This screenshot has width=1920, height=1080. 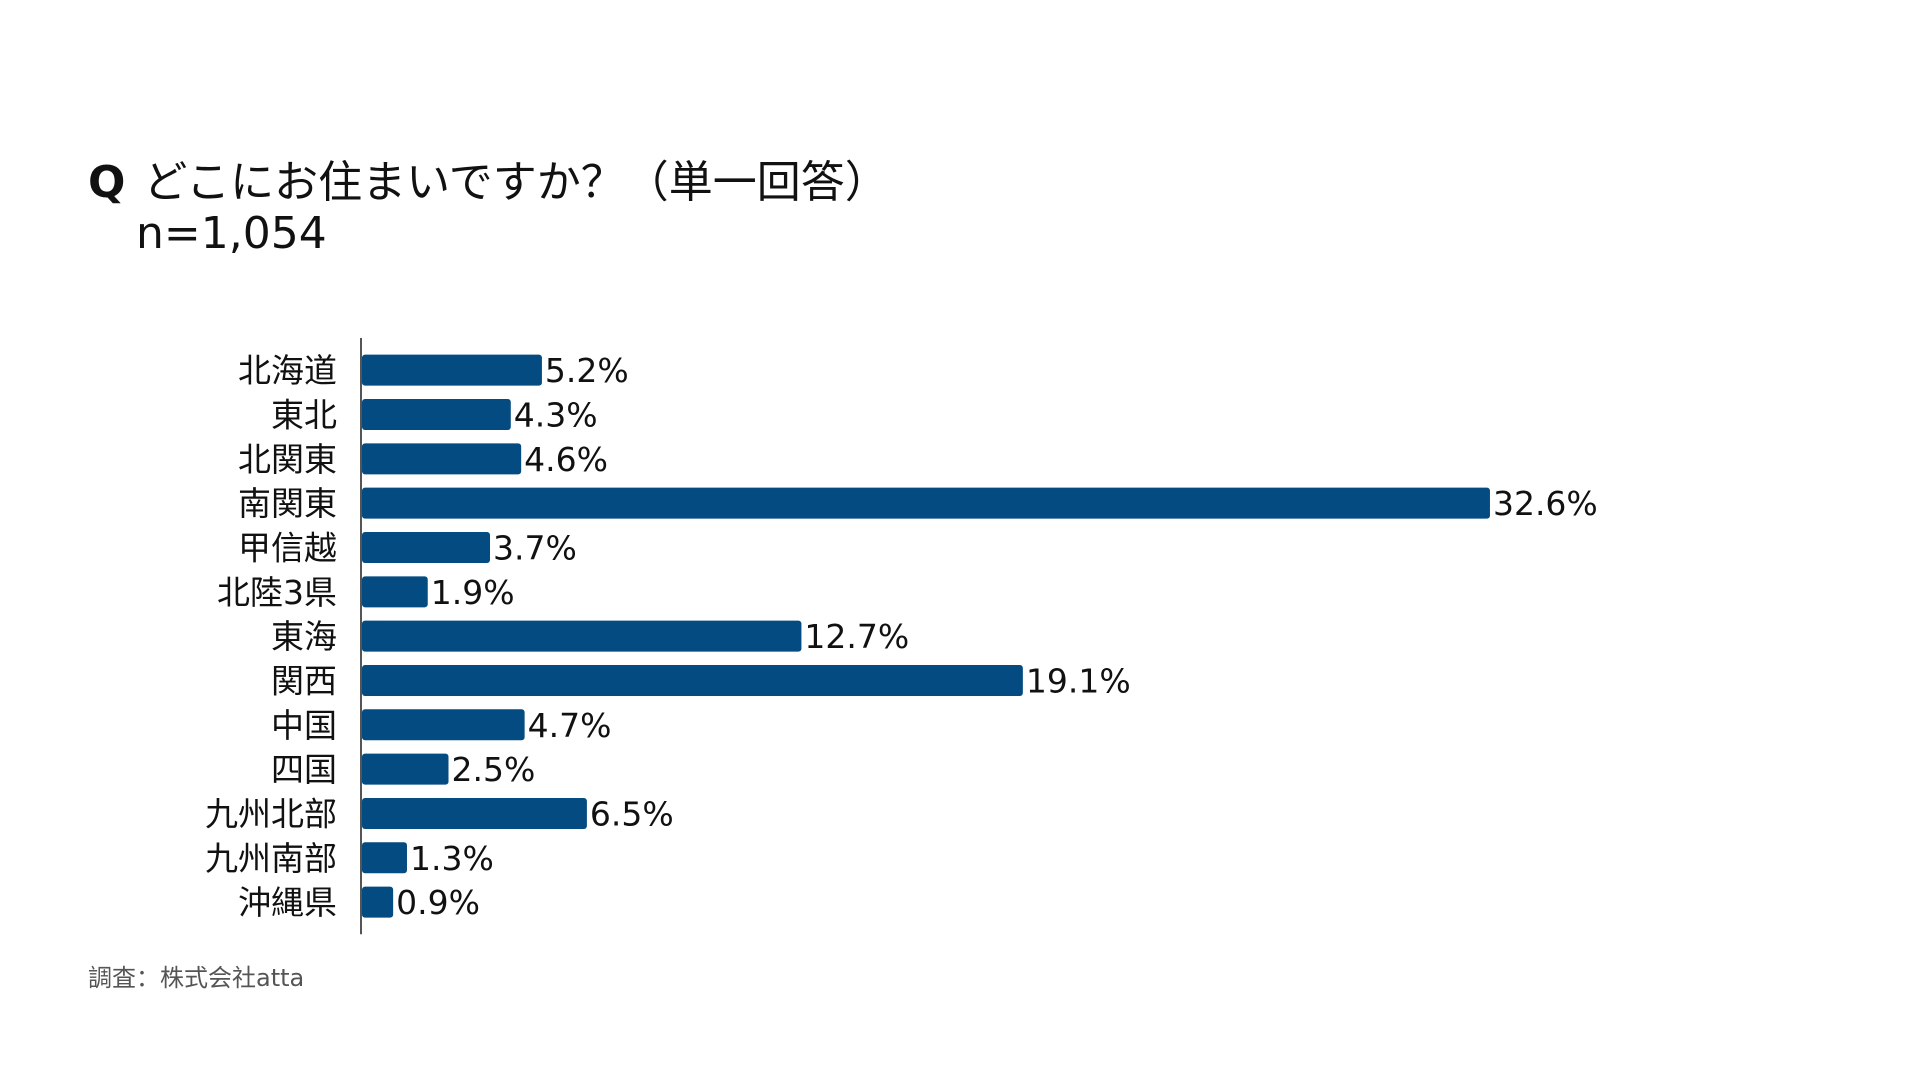 What do you see at coordinates (287, 902) in the screenshot?
I see `category-label-12: 沖縄県` at bounding box center [287, 902].